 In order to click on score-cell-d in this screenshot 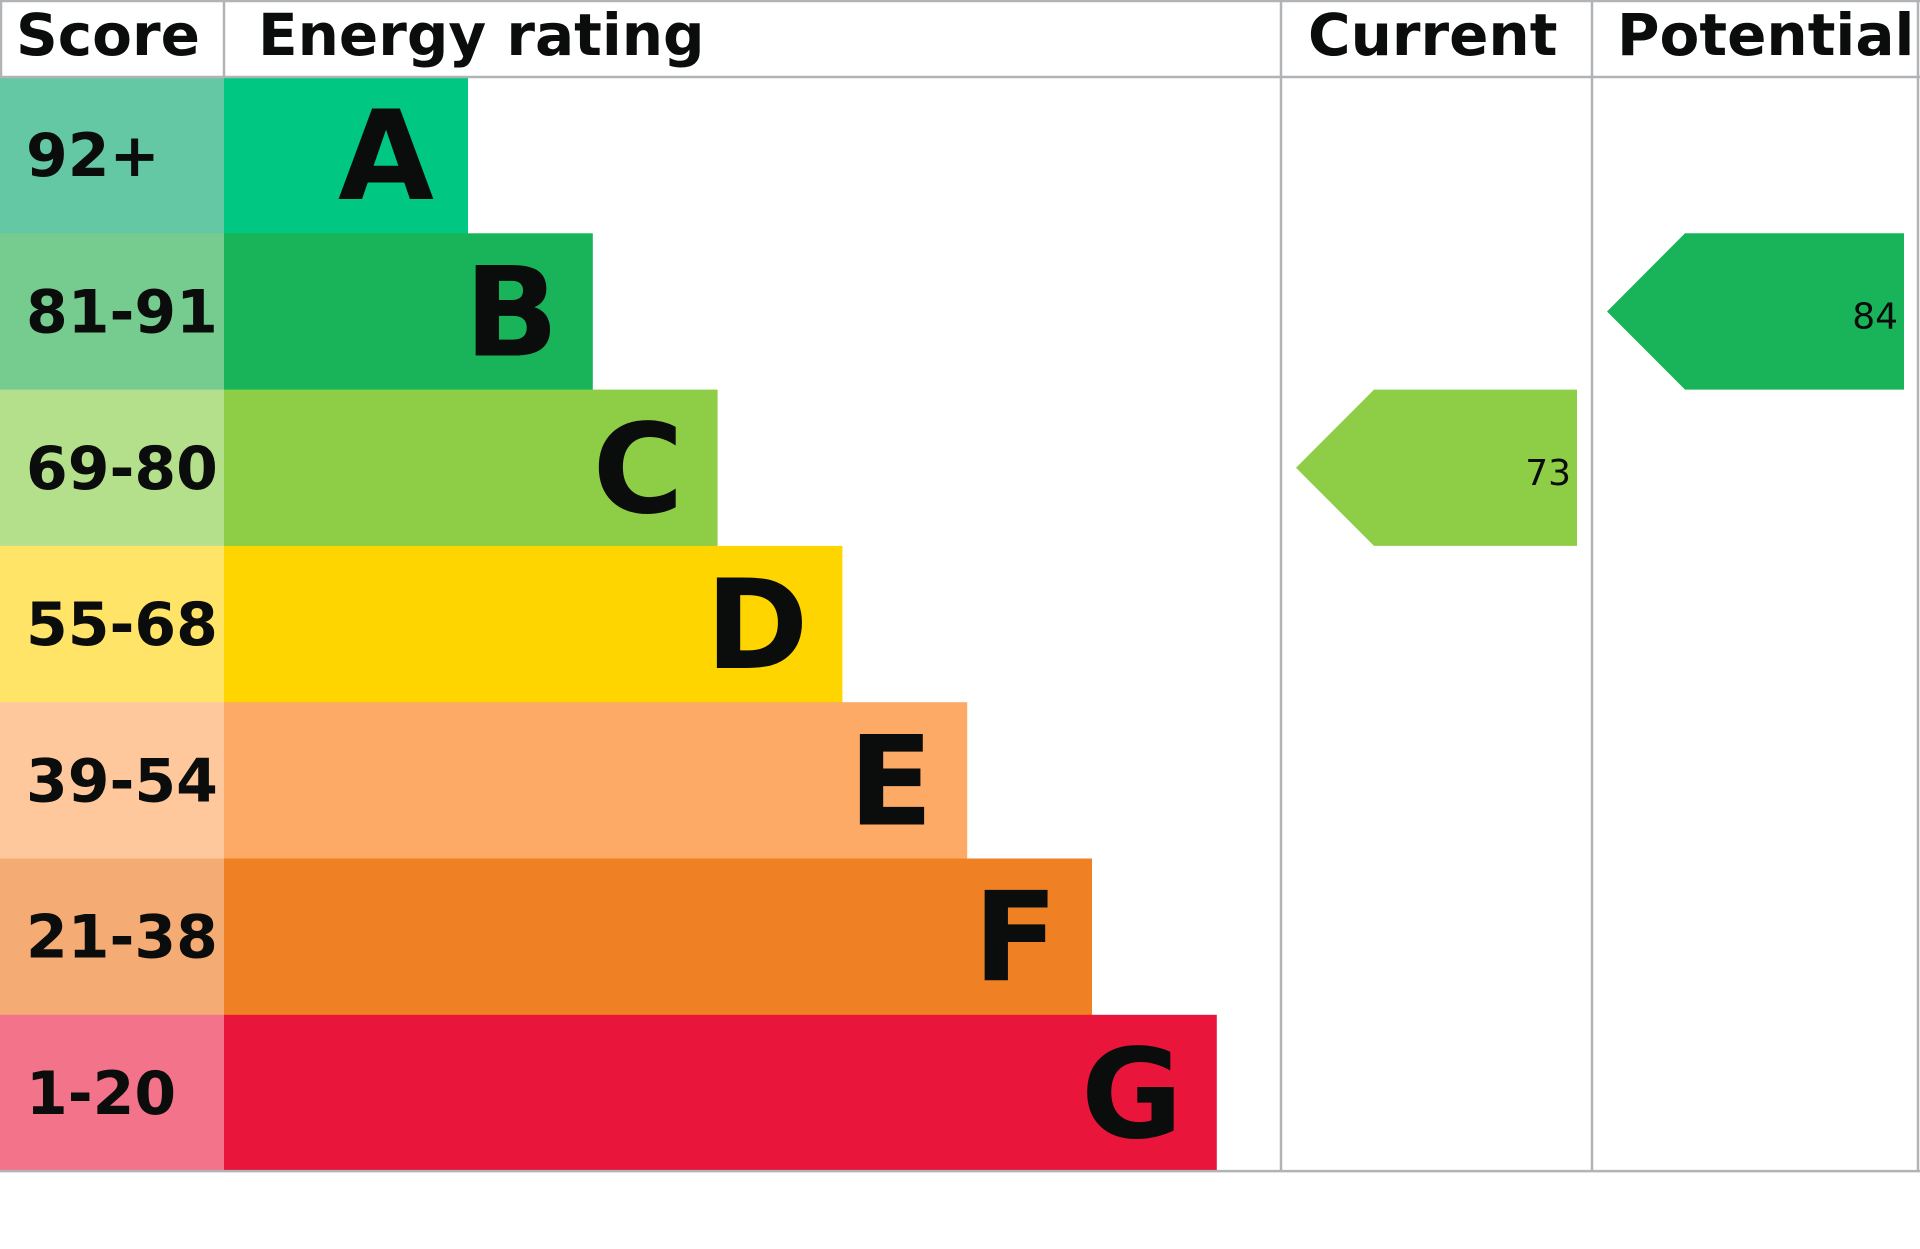, I will do `click(112, 624)`.